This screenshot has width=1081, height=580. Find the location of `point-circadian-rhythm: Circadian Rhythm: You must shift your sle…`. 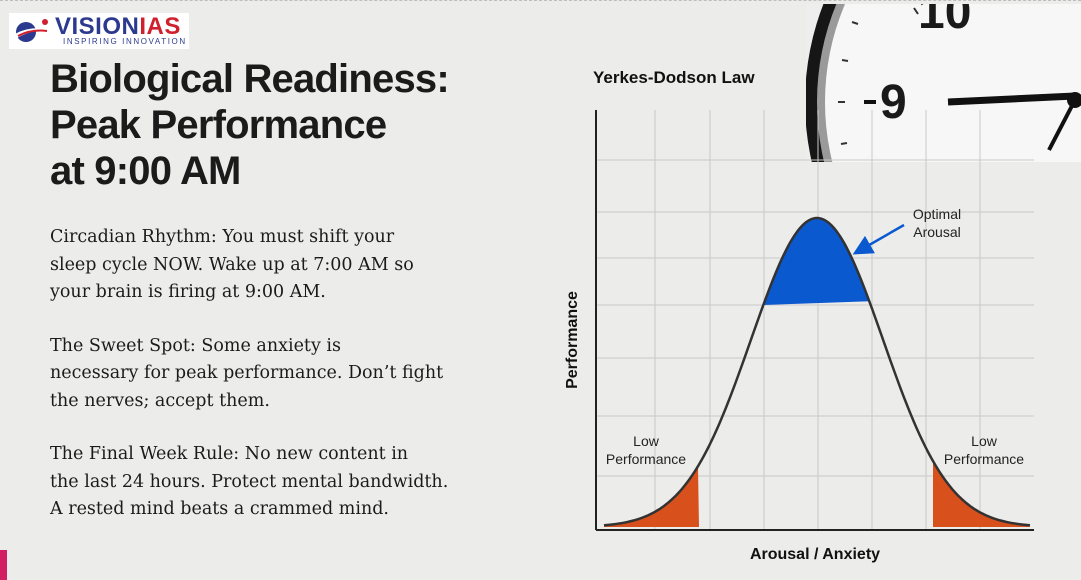

point-circadian-rhythm: Circadian Rhythm: You must shift your sle… is located at coordinates (290, 265).